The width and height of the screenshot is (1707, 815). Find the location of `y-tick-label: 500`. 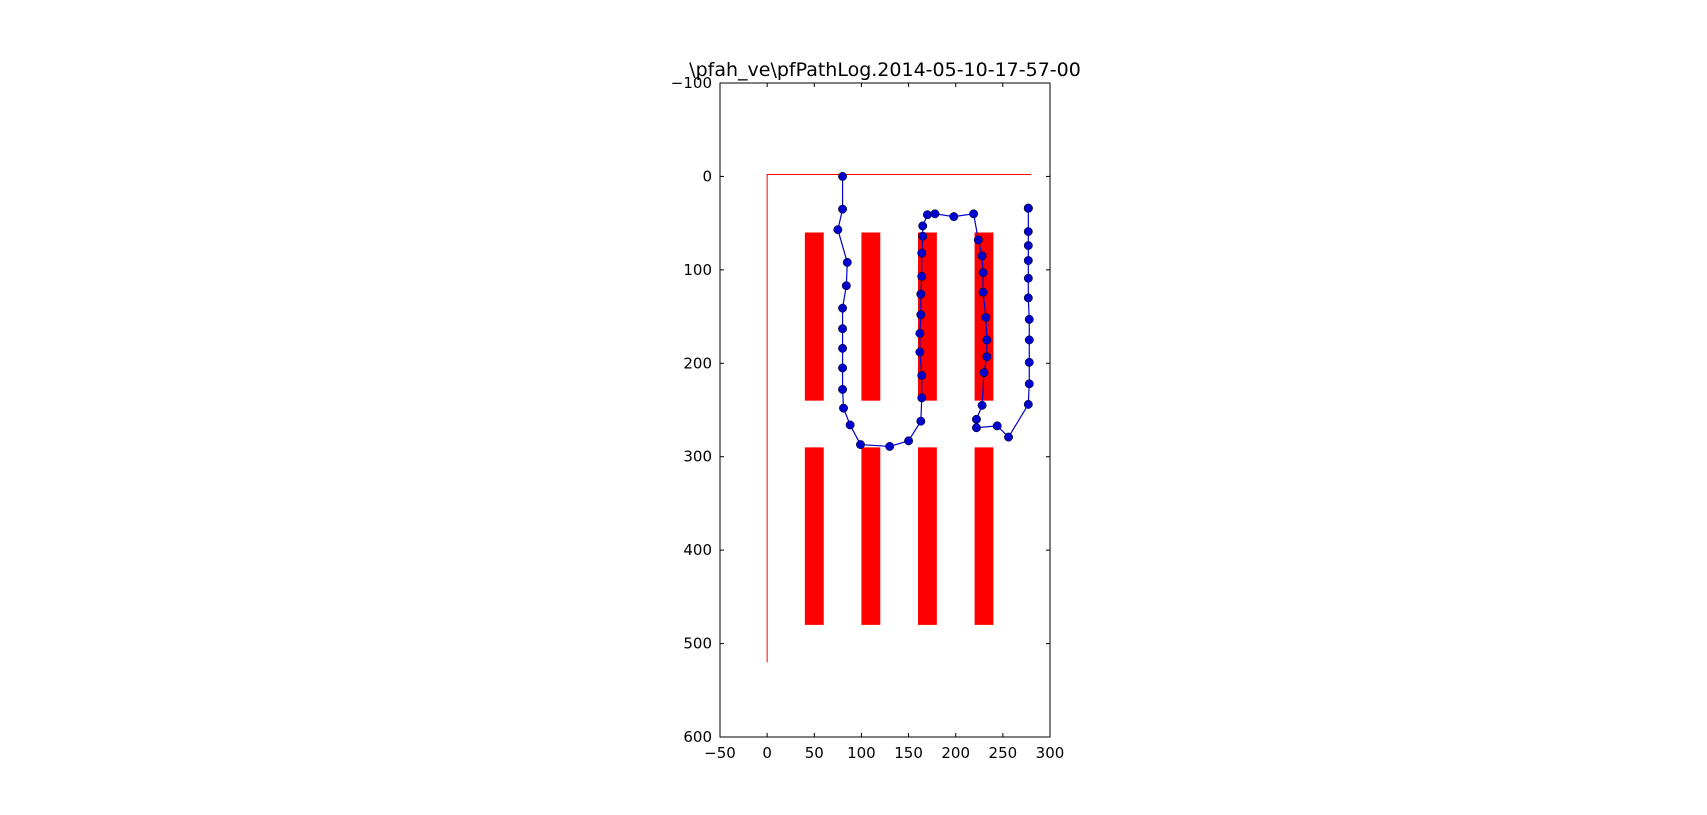

y-tick-label: 500 is located at coordinates (697, 644).